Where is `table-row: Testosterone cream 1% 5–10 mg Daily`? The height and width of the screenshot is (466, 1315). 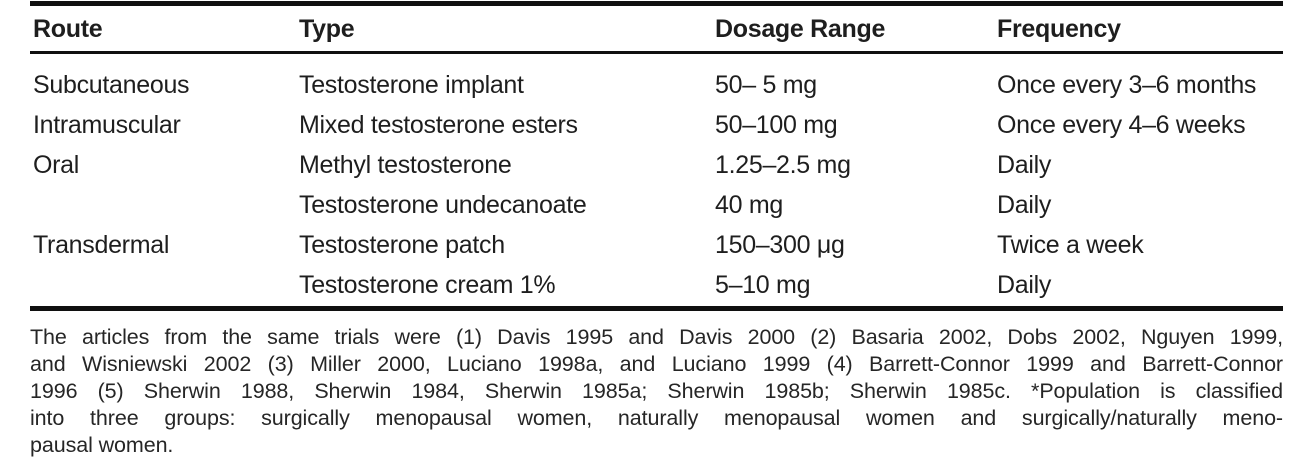 table-row: Testosterone cream 1% 5–10 mg Daily is located at coordinates (658, 285).